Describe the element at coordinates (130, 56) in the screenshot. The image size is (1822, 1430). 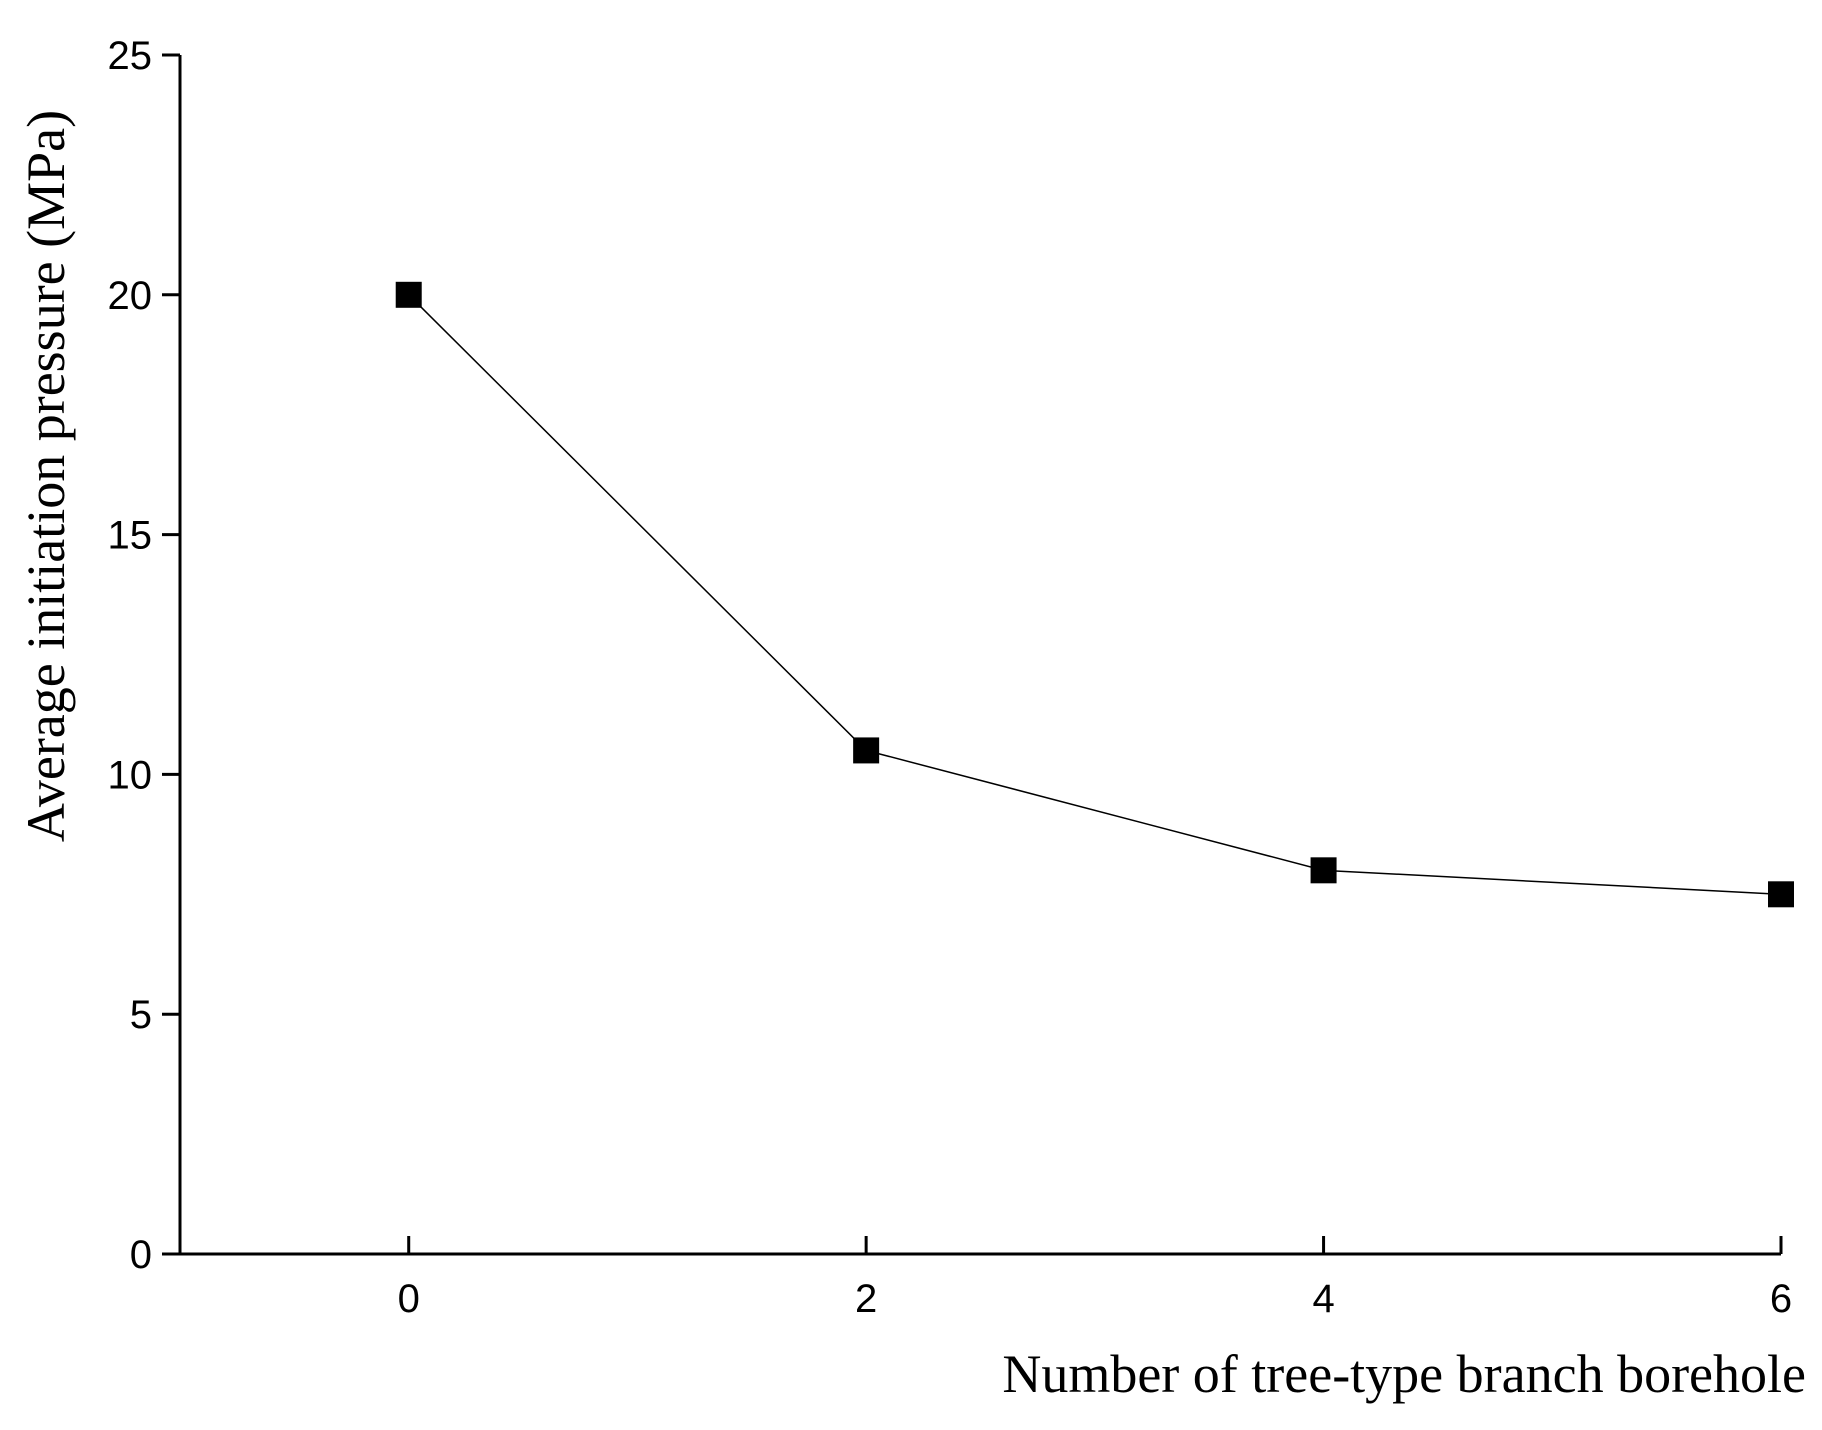
I see `y-tick-label: 25` at that location.